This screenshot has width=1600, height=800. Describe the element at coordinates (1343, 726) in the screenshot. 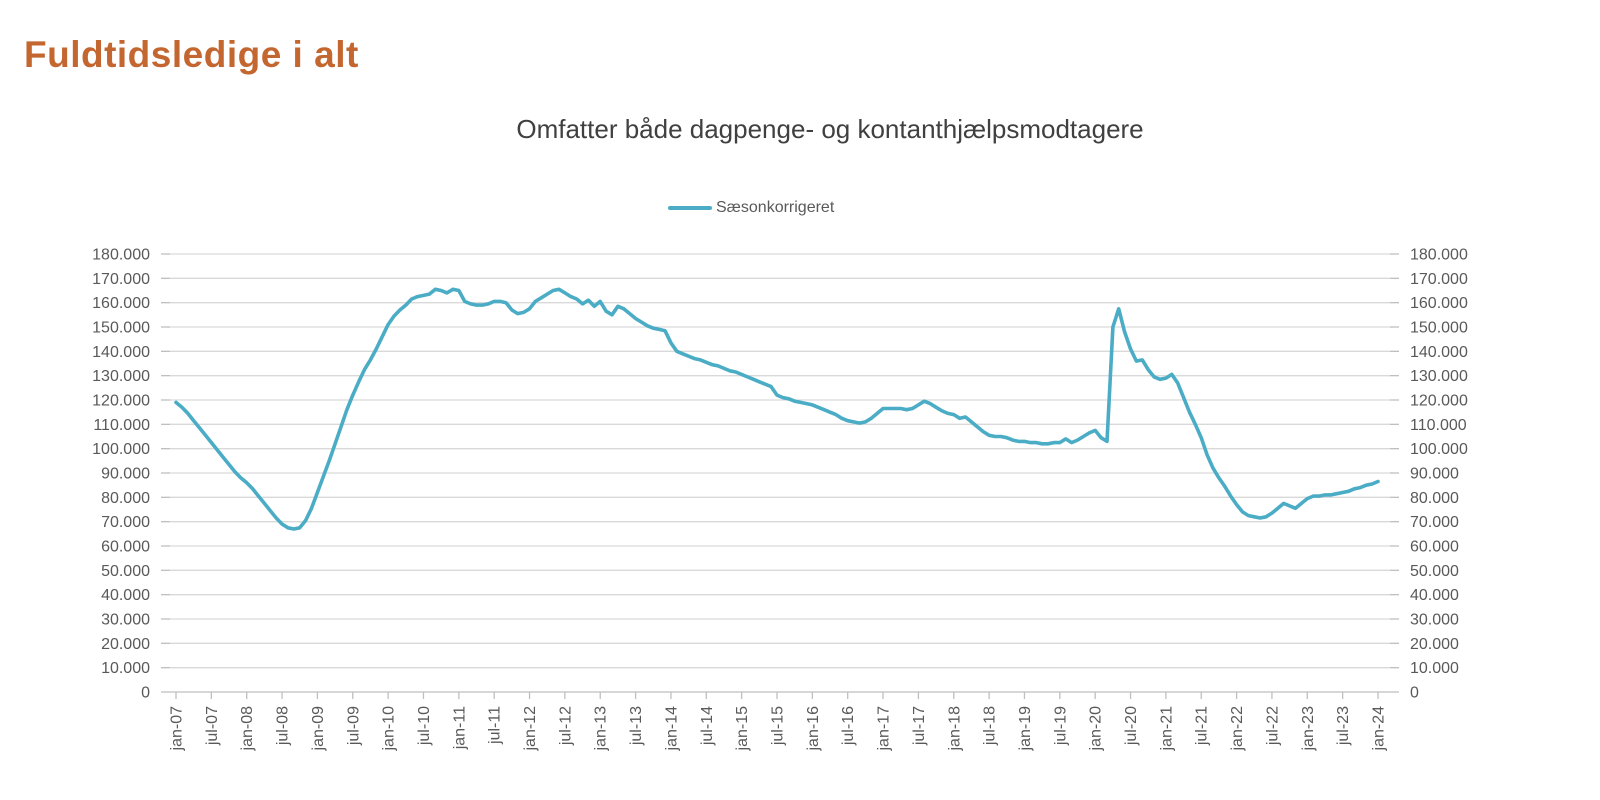

I see `svg-text: jul-23` at that location.